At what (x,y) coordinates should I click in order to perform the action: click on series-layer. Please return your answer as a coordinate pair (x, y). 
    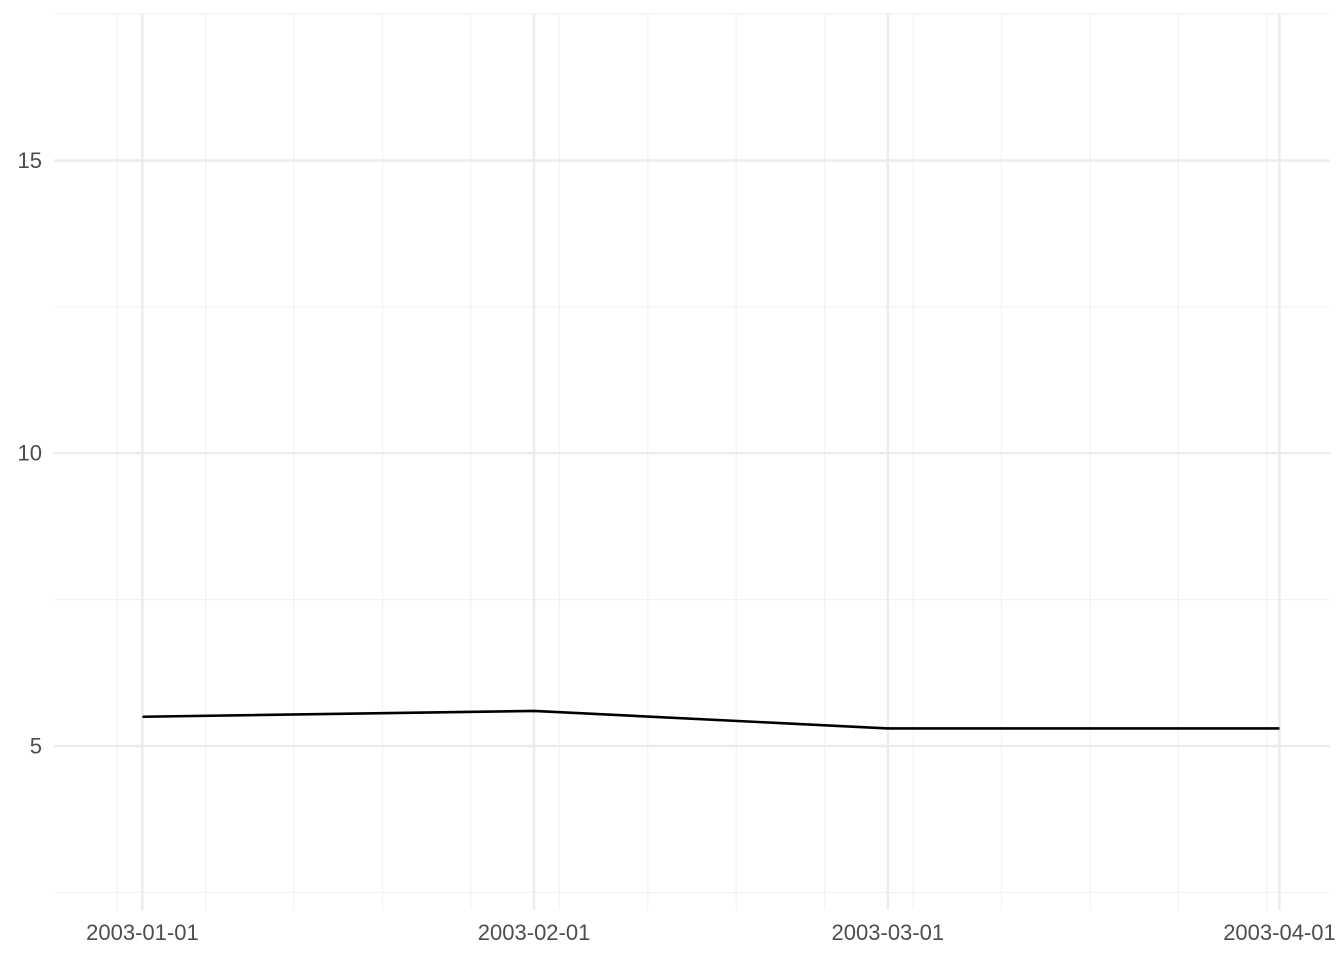
    Looking at the image, I should click on (711, 719).